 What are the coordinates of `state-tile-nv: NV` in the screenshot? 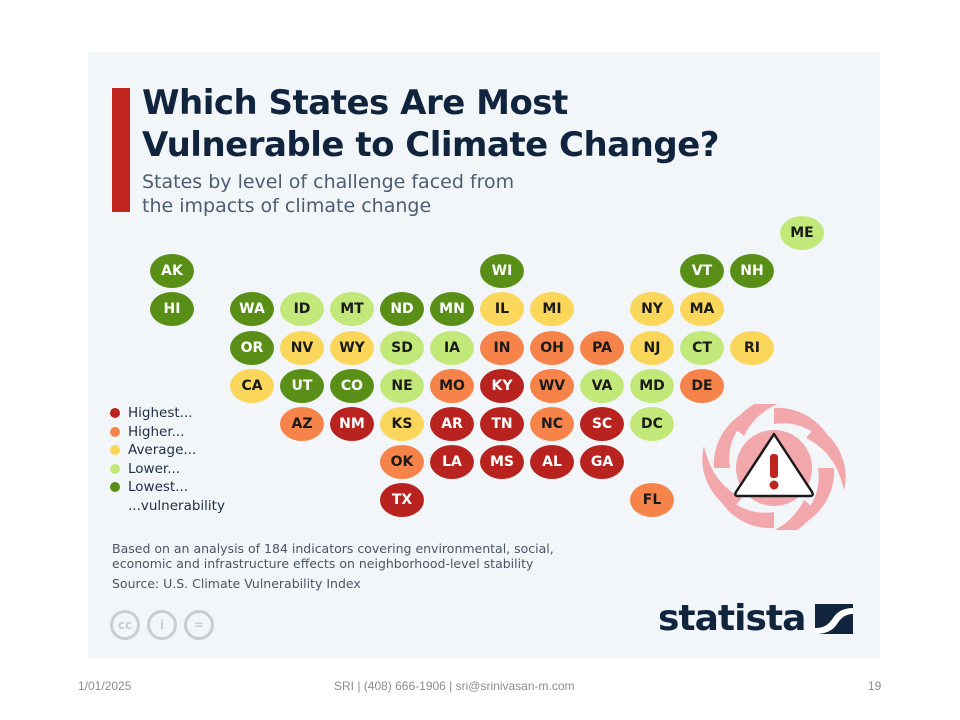 It's located at (302, 347).